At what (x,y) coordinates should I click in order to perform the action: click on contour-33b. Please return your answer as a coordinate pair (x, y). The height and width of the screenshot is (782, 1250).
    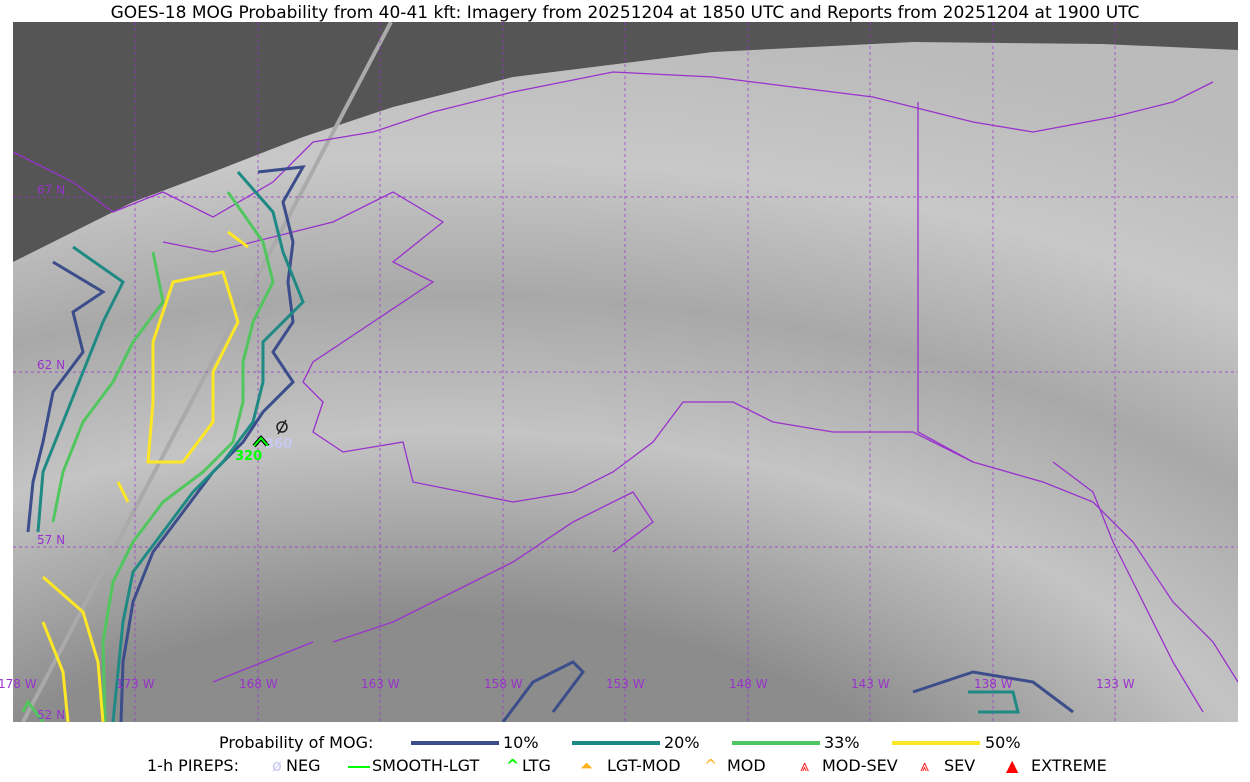
    Looking at the image, I should click on (93, 486).